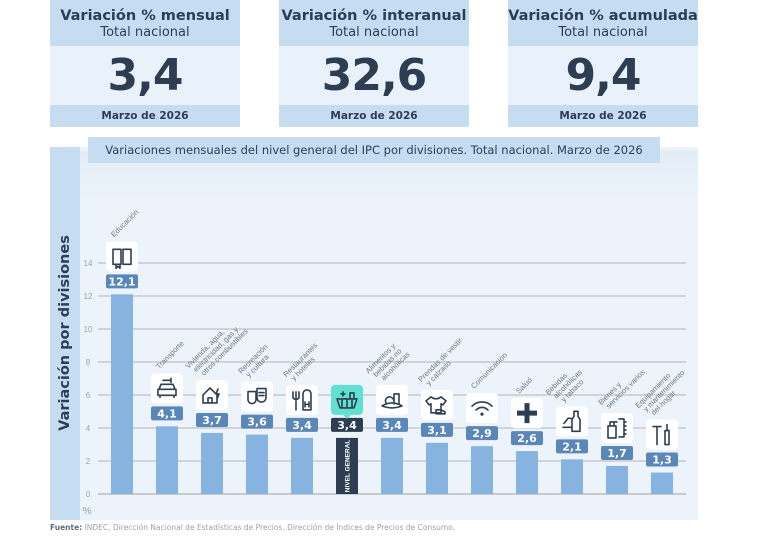 This screenshot has height=537, width=764. I want to click on spray-comb-icon, so click(617, 428).